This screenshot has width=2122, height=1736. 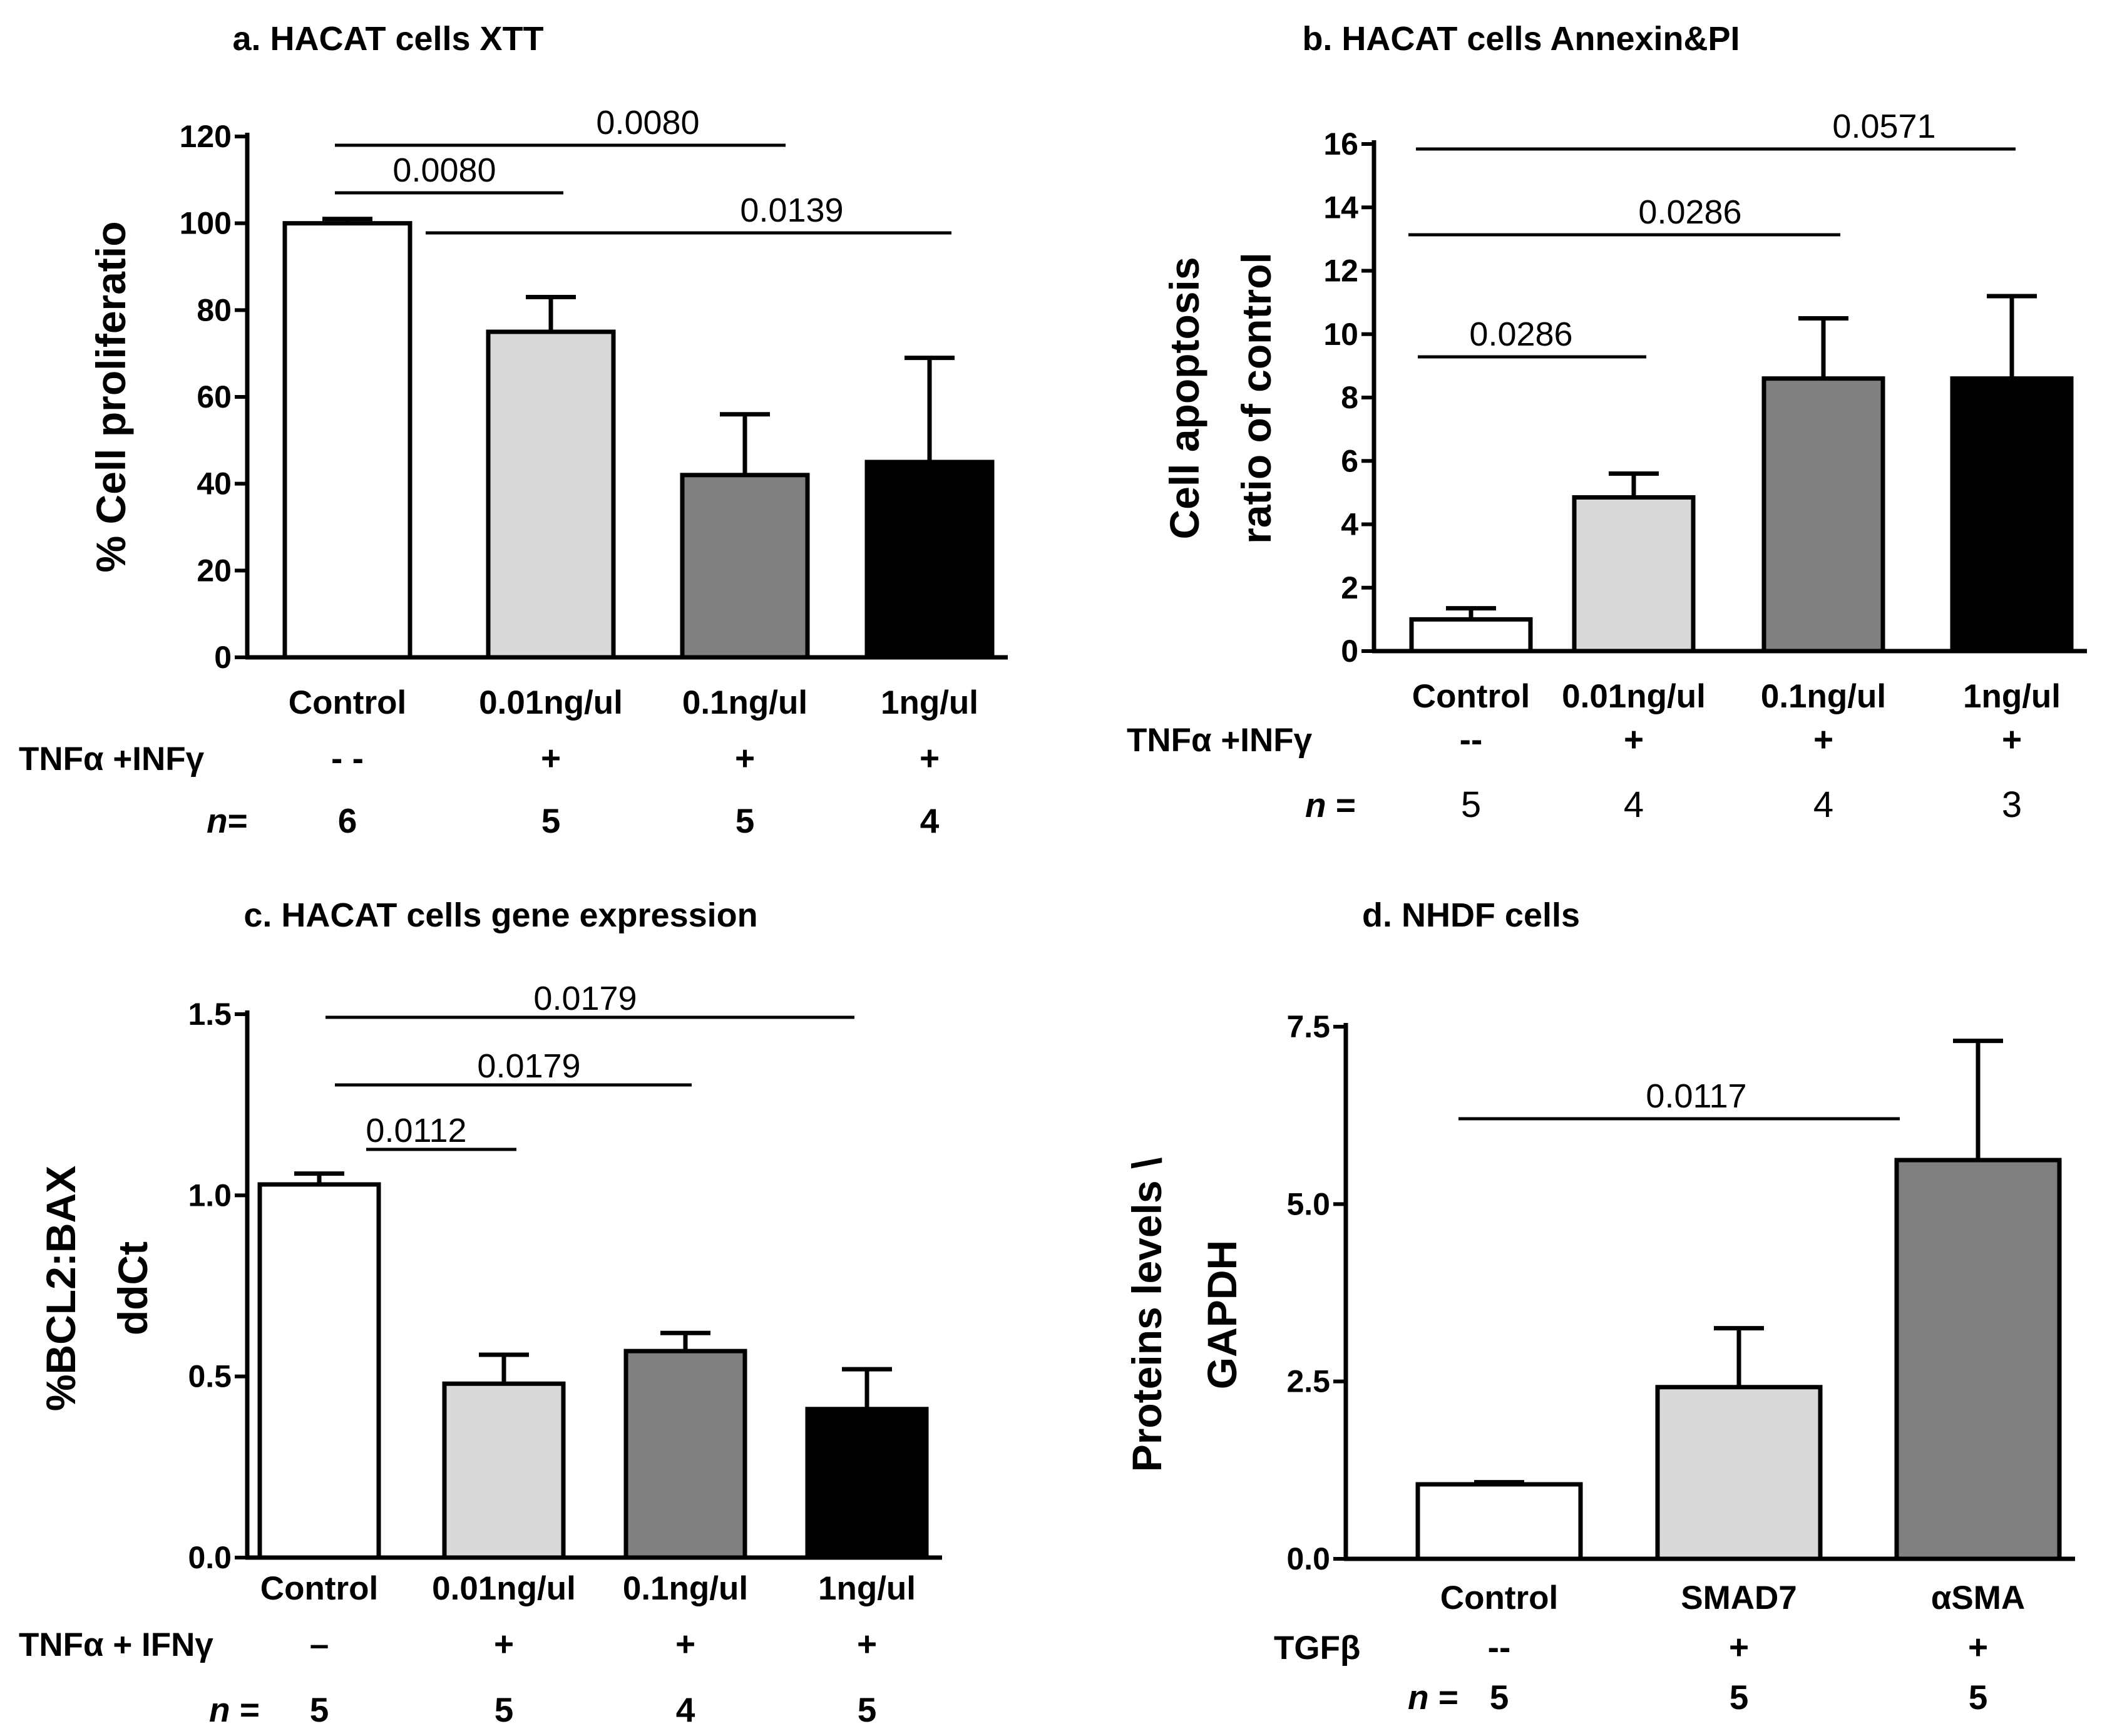 I want to click on x-tick-label: 1ng/ul, so click(x=2012, y=696).